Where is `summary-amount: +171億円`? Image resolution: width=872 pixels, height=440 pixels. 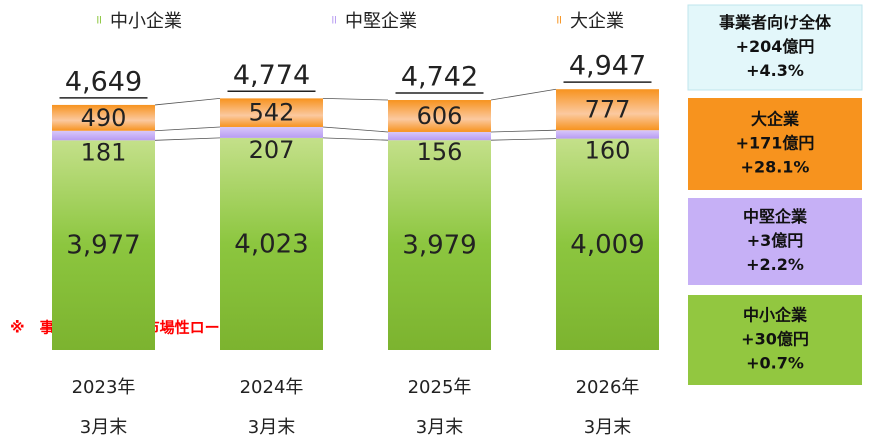 summary-amount: +171億円 is located at coordinates (775, 143).